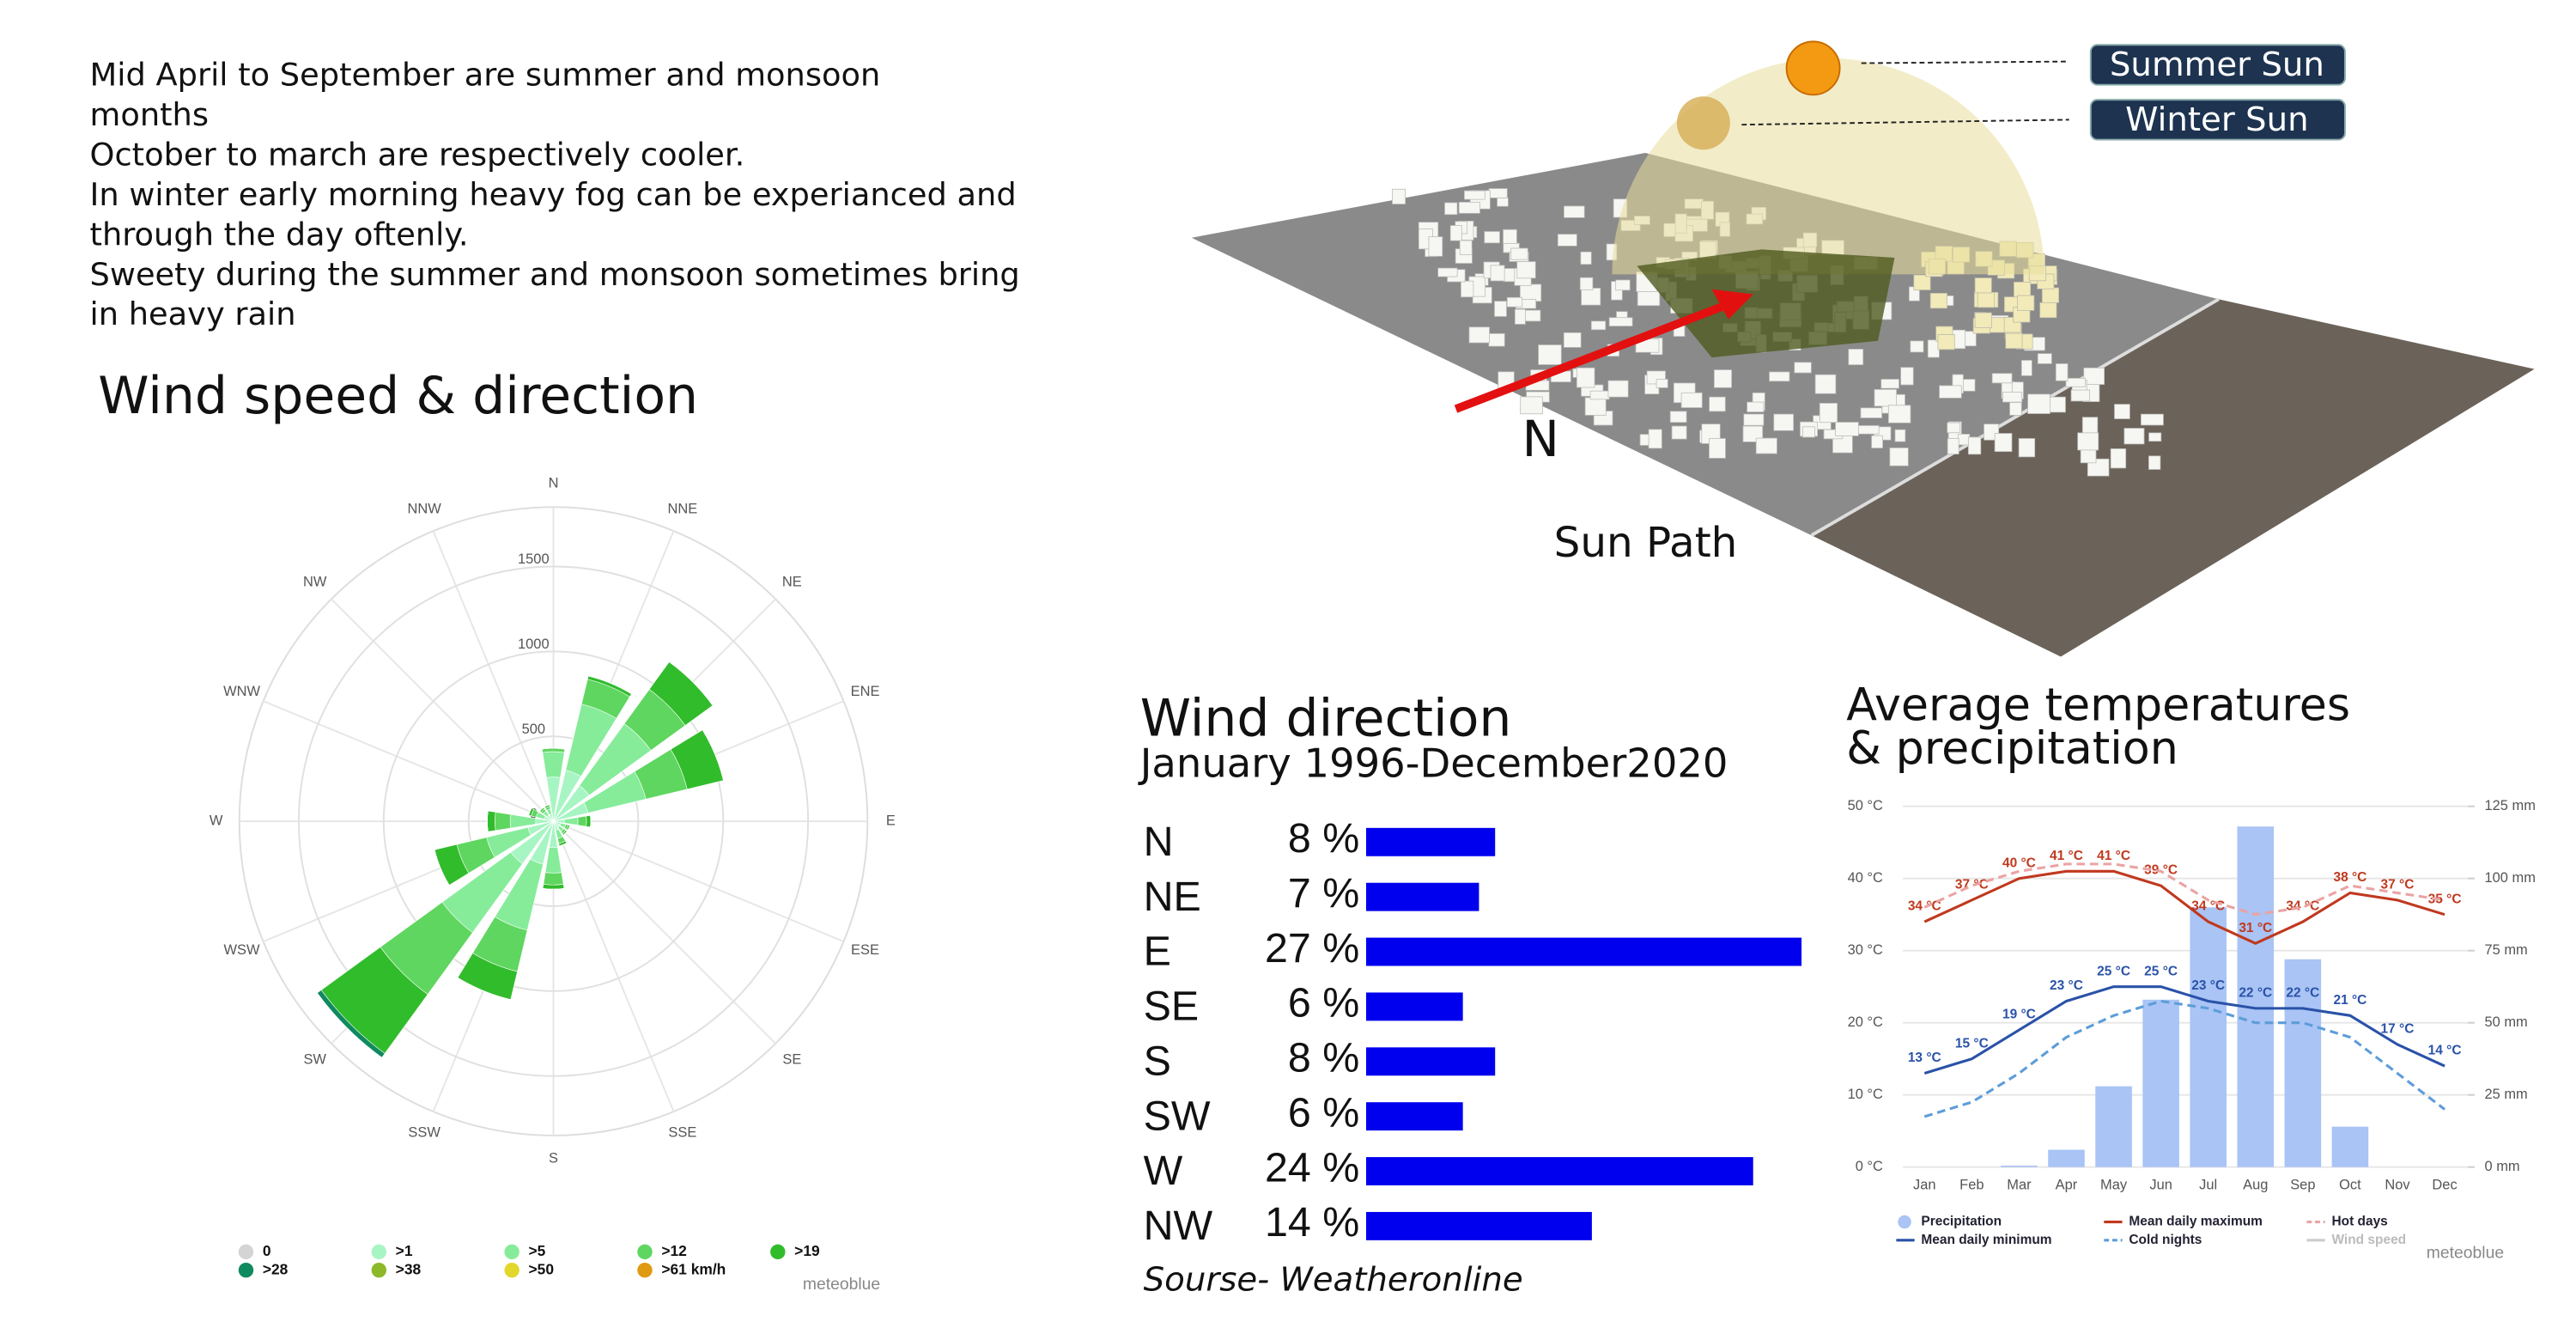  What do you see at coordinates (1965, 62) in the screenshot?
I see `leader` at bounding box center [1965, 62].